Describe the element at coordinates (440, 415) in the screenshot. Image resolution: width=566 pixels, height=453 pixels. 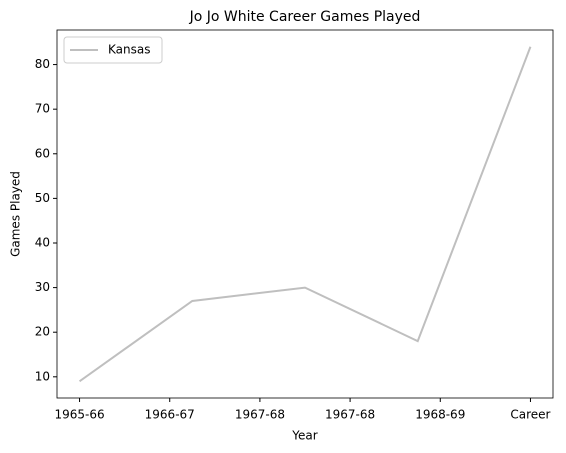
I see `x-tick-label: 1968-69` at that location.